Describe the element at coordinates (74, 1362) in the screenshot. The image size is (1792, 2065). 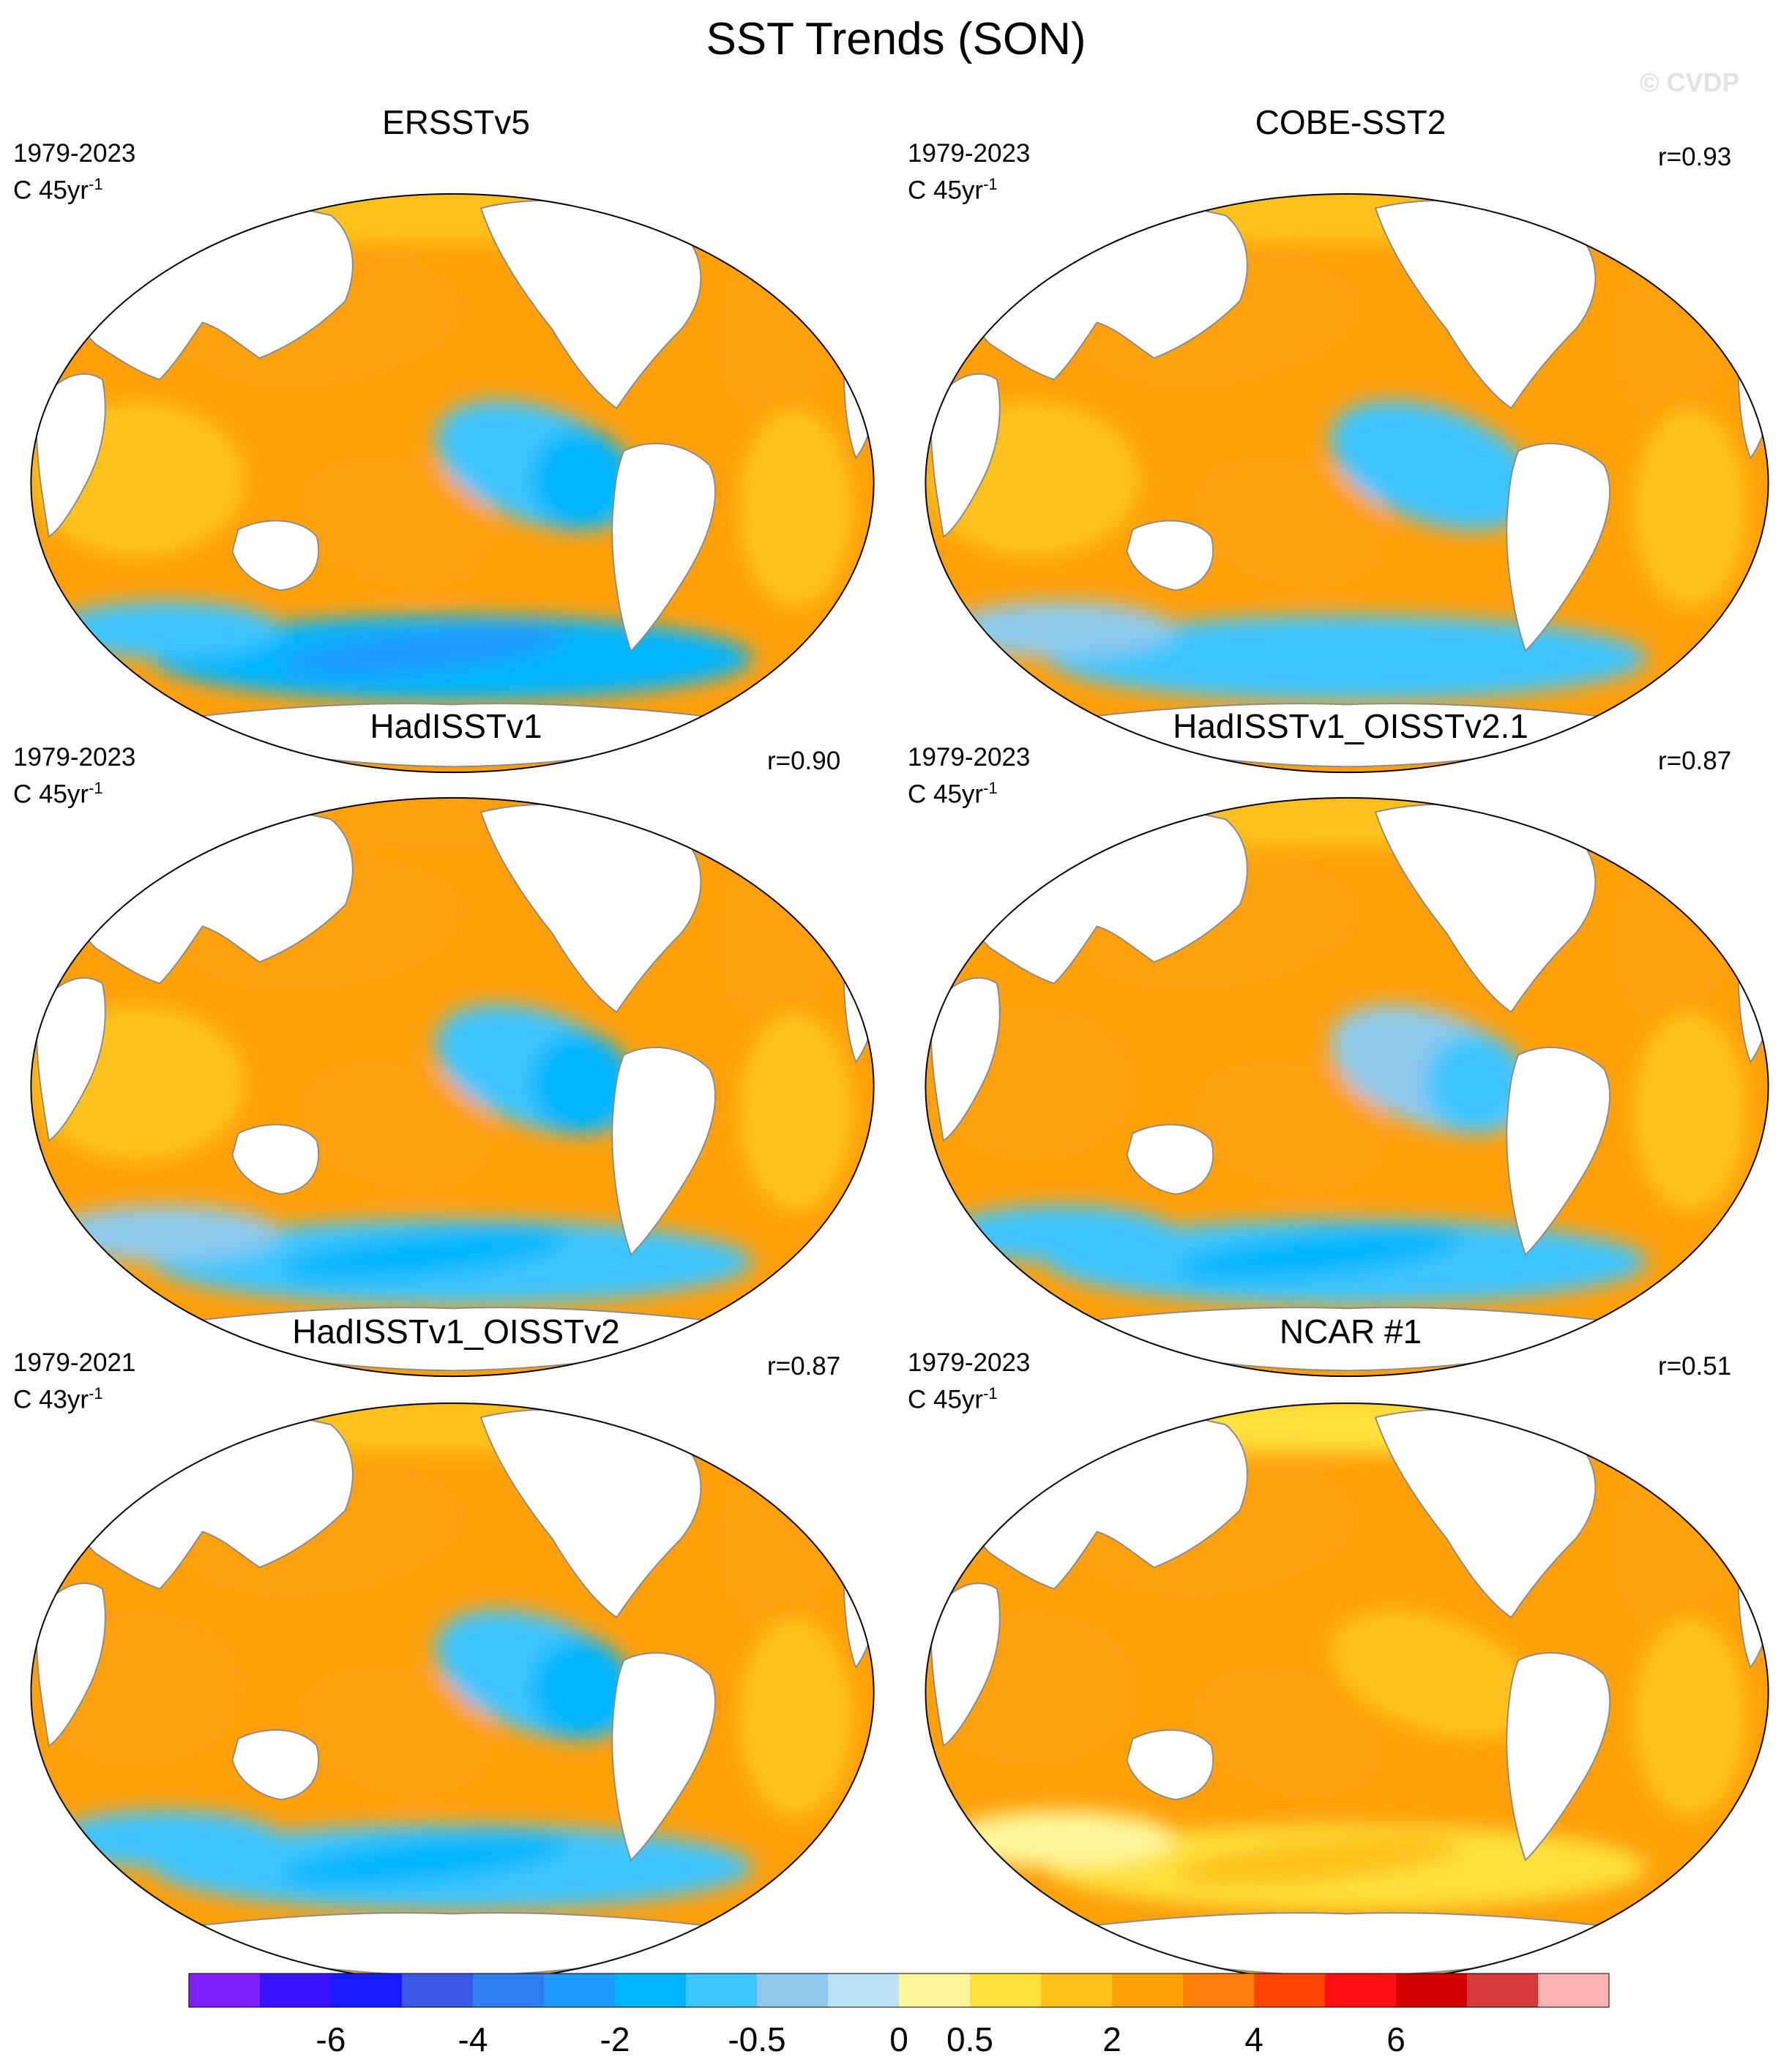
I see `panel-period: 1979-2021` at that location.